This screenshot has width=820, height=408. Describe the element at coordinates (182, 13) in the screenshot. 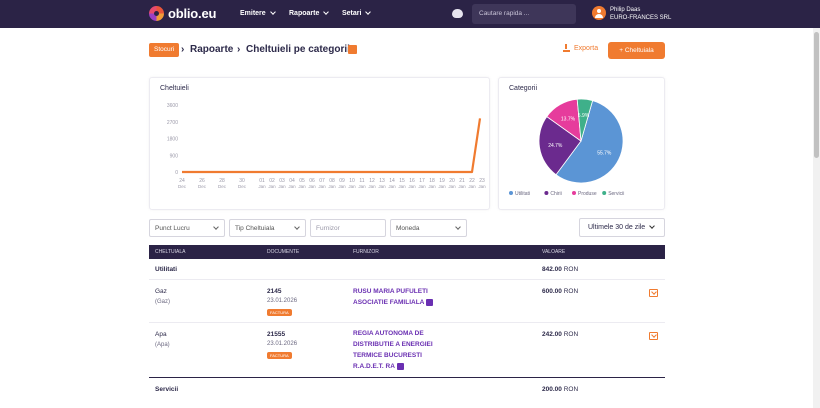

I see `logo: oblio.eu` at that location.